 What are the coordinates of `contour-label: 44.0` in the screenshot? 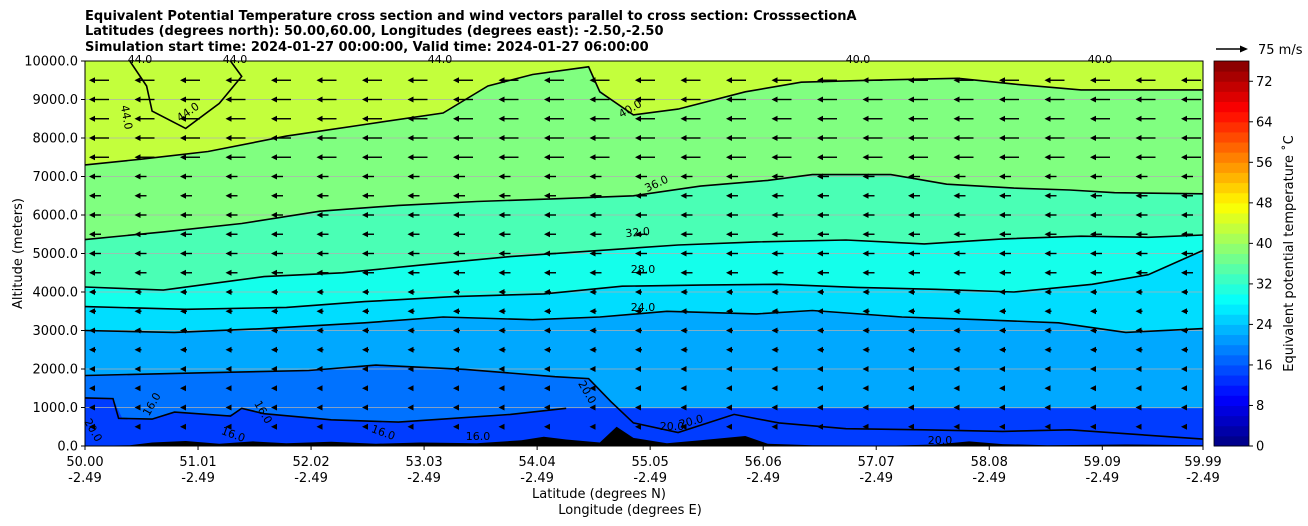 It's located at (126, 117).